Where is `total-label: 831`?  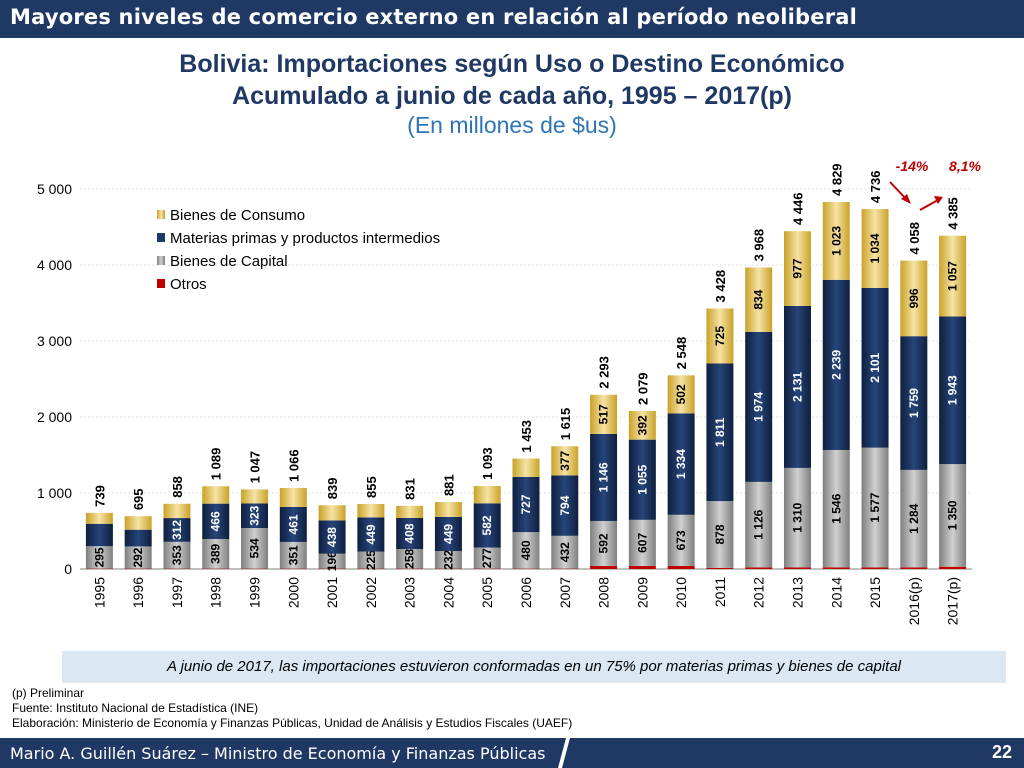
total-label: 831 is located at coordinates (410, 489).